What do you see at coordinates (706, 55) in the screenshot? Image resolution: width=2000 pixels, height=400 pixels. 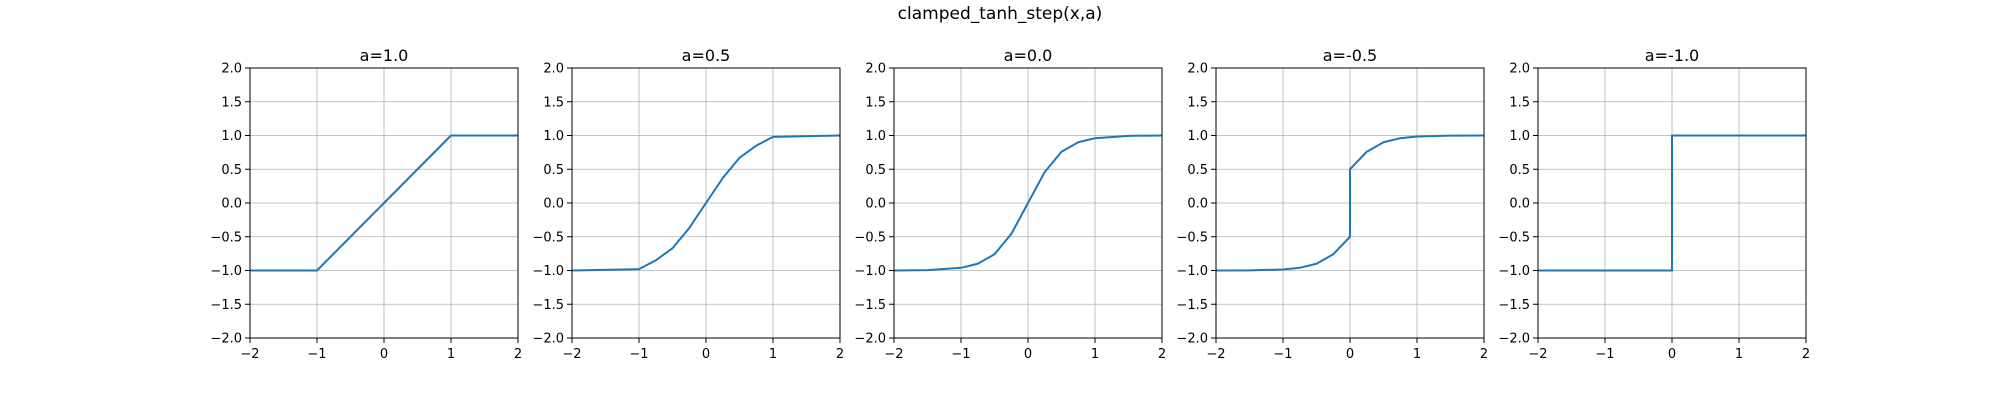 I see `subplot-title: a=0.5` at bounding box center [706, 55].